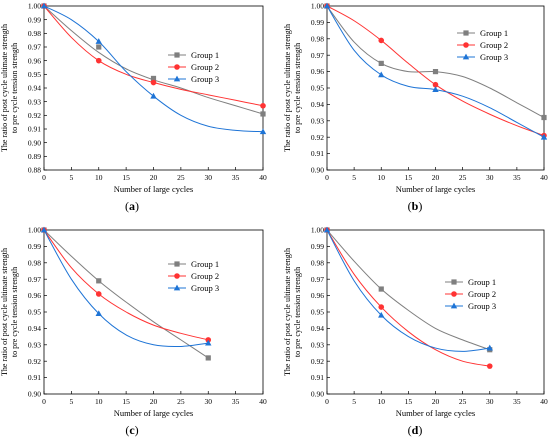 This screenshot has width=550, height=442. What do you see at coordinates (99, 177) in the screenshot?
I see `x-tick-label: 10` at bounding box center [99, 177].